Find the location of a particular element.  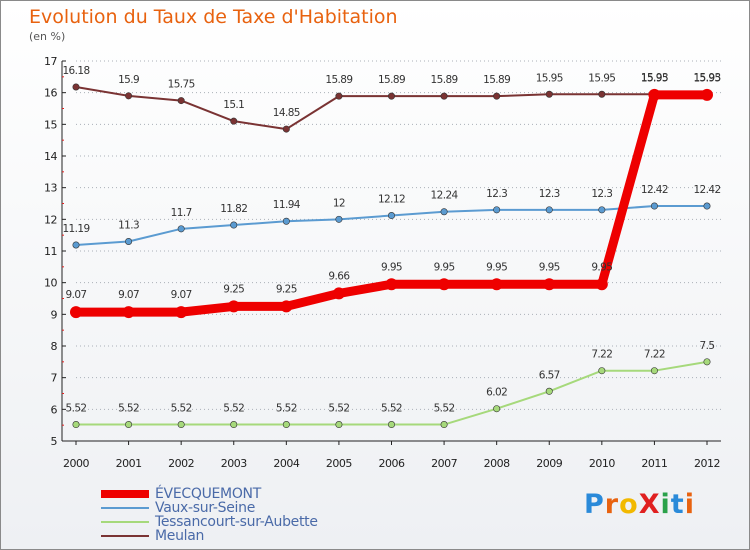

logo-letter: X is located at coordinates (649, 504).